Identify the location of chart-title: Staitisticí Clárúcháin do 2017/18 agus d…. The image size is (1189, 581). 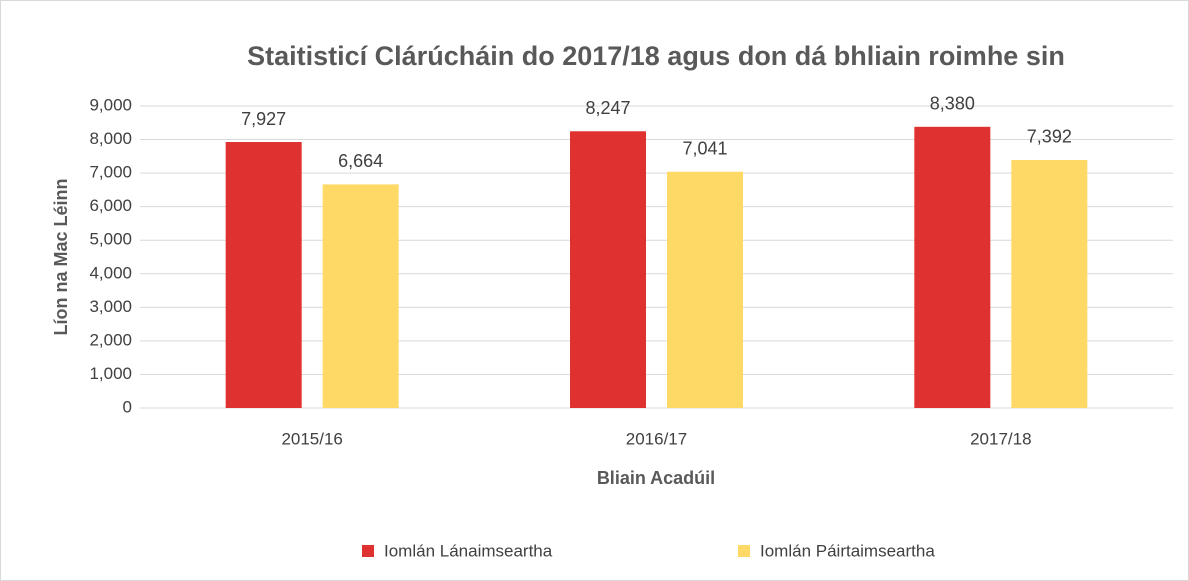
(656, 56).